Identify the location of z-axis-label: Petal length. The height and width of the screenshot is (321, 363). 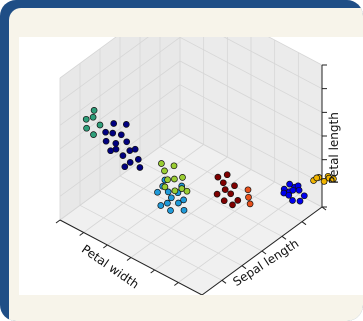
(334, 148).